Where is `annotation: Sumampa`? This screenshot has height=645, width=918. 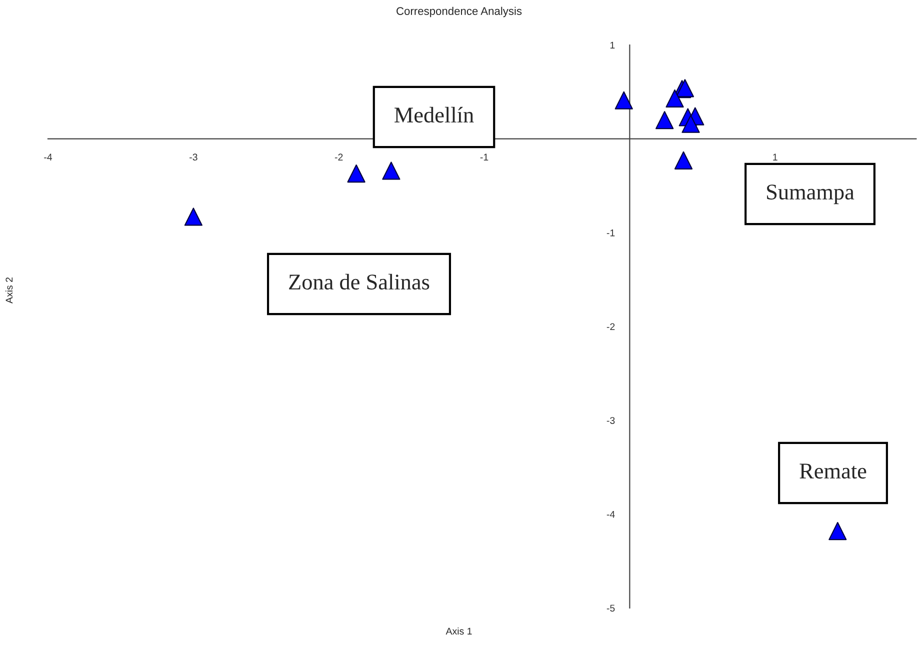 annotation: Sumampa is located at coordinates (810, 194).